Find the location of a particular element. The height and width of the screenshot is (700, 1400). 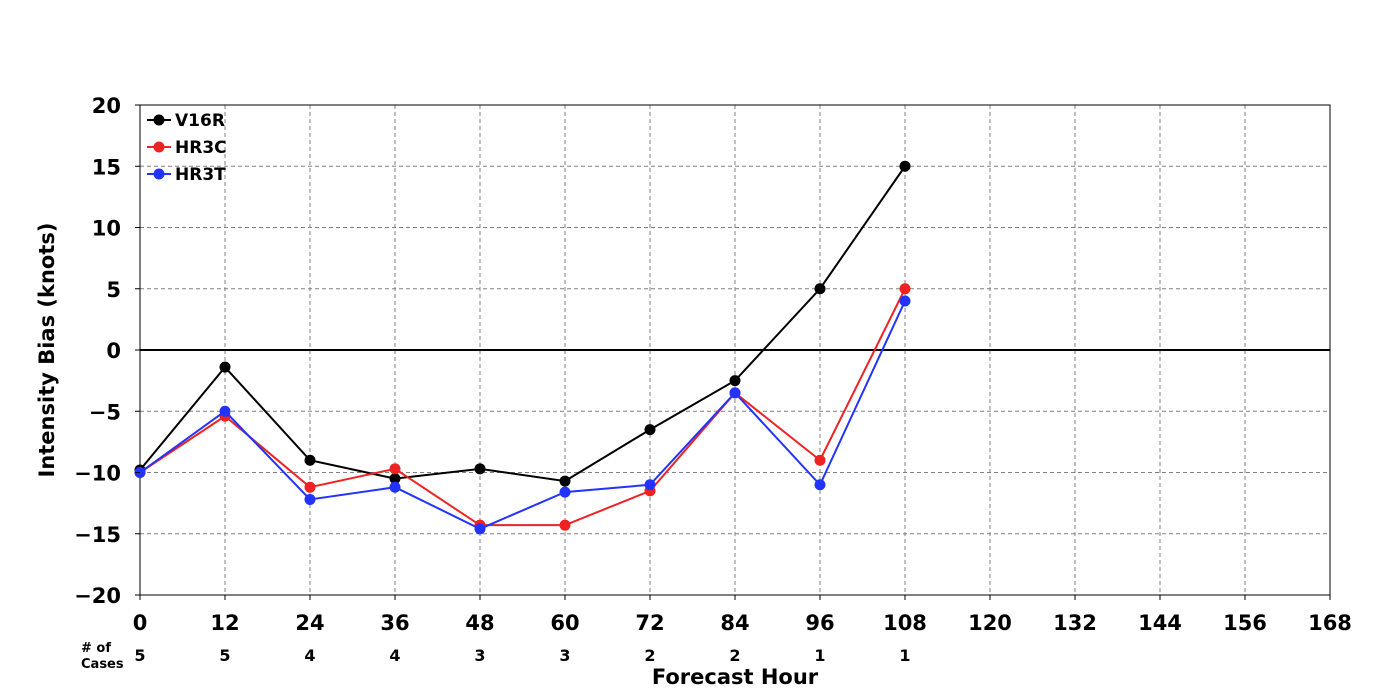

legend-swatch-marker-hr3c is located at coordinates (159, 147).